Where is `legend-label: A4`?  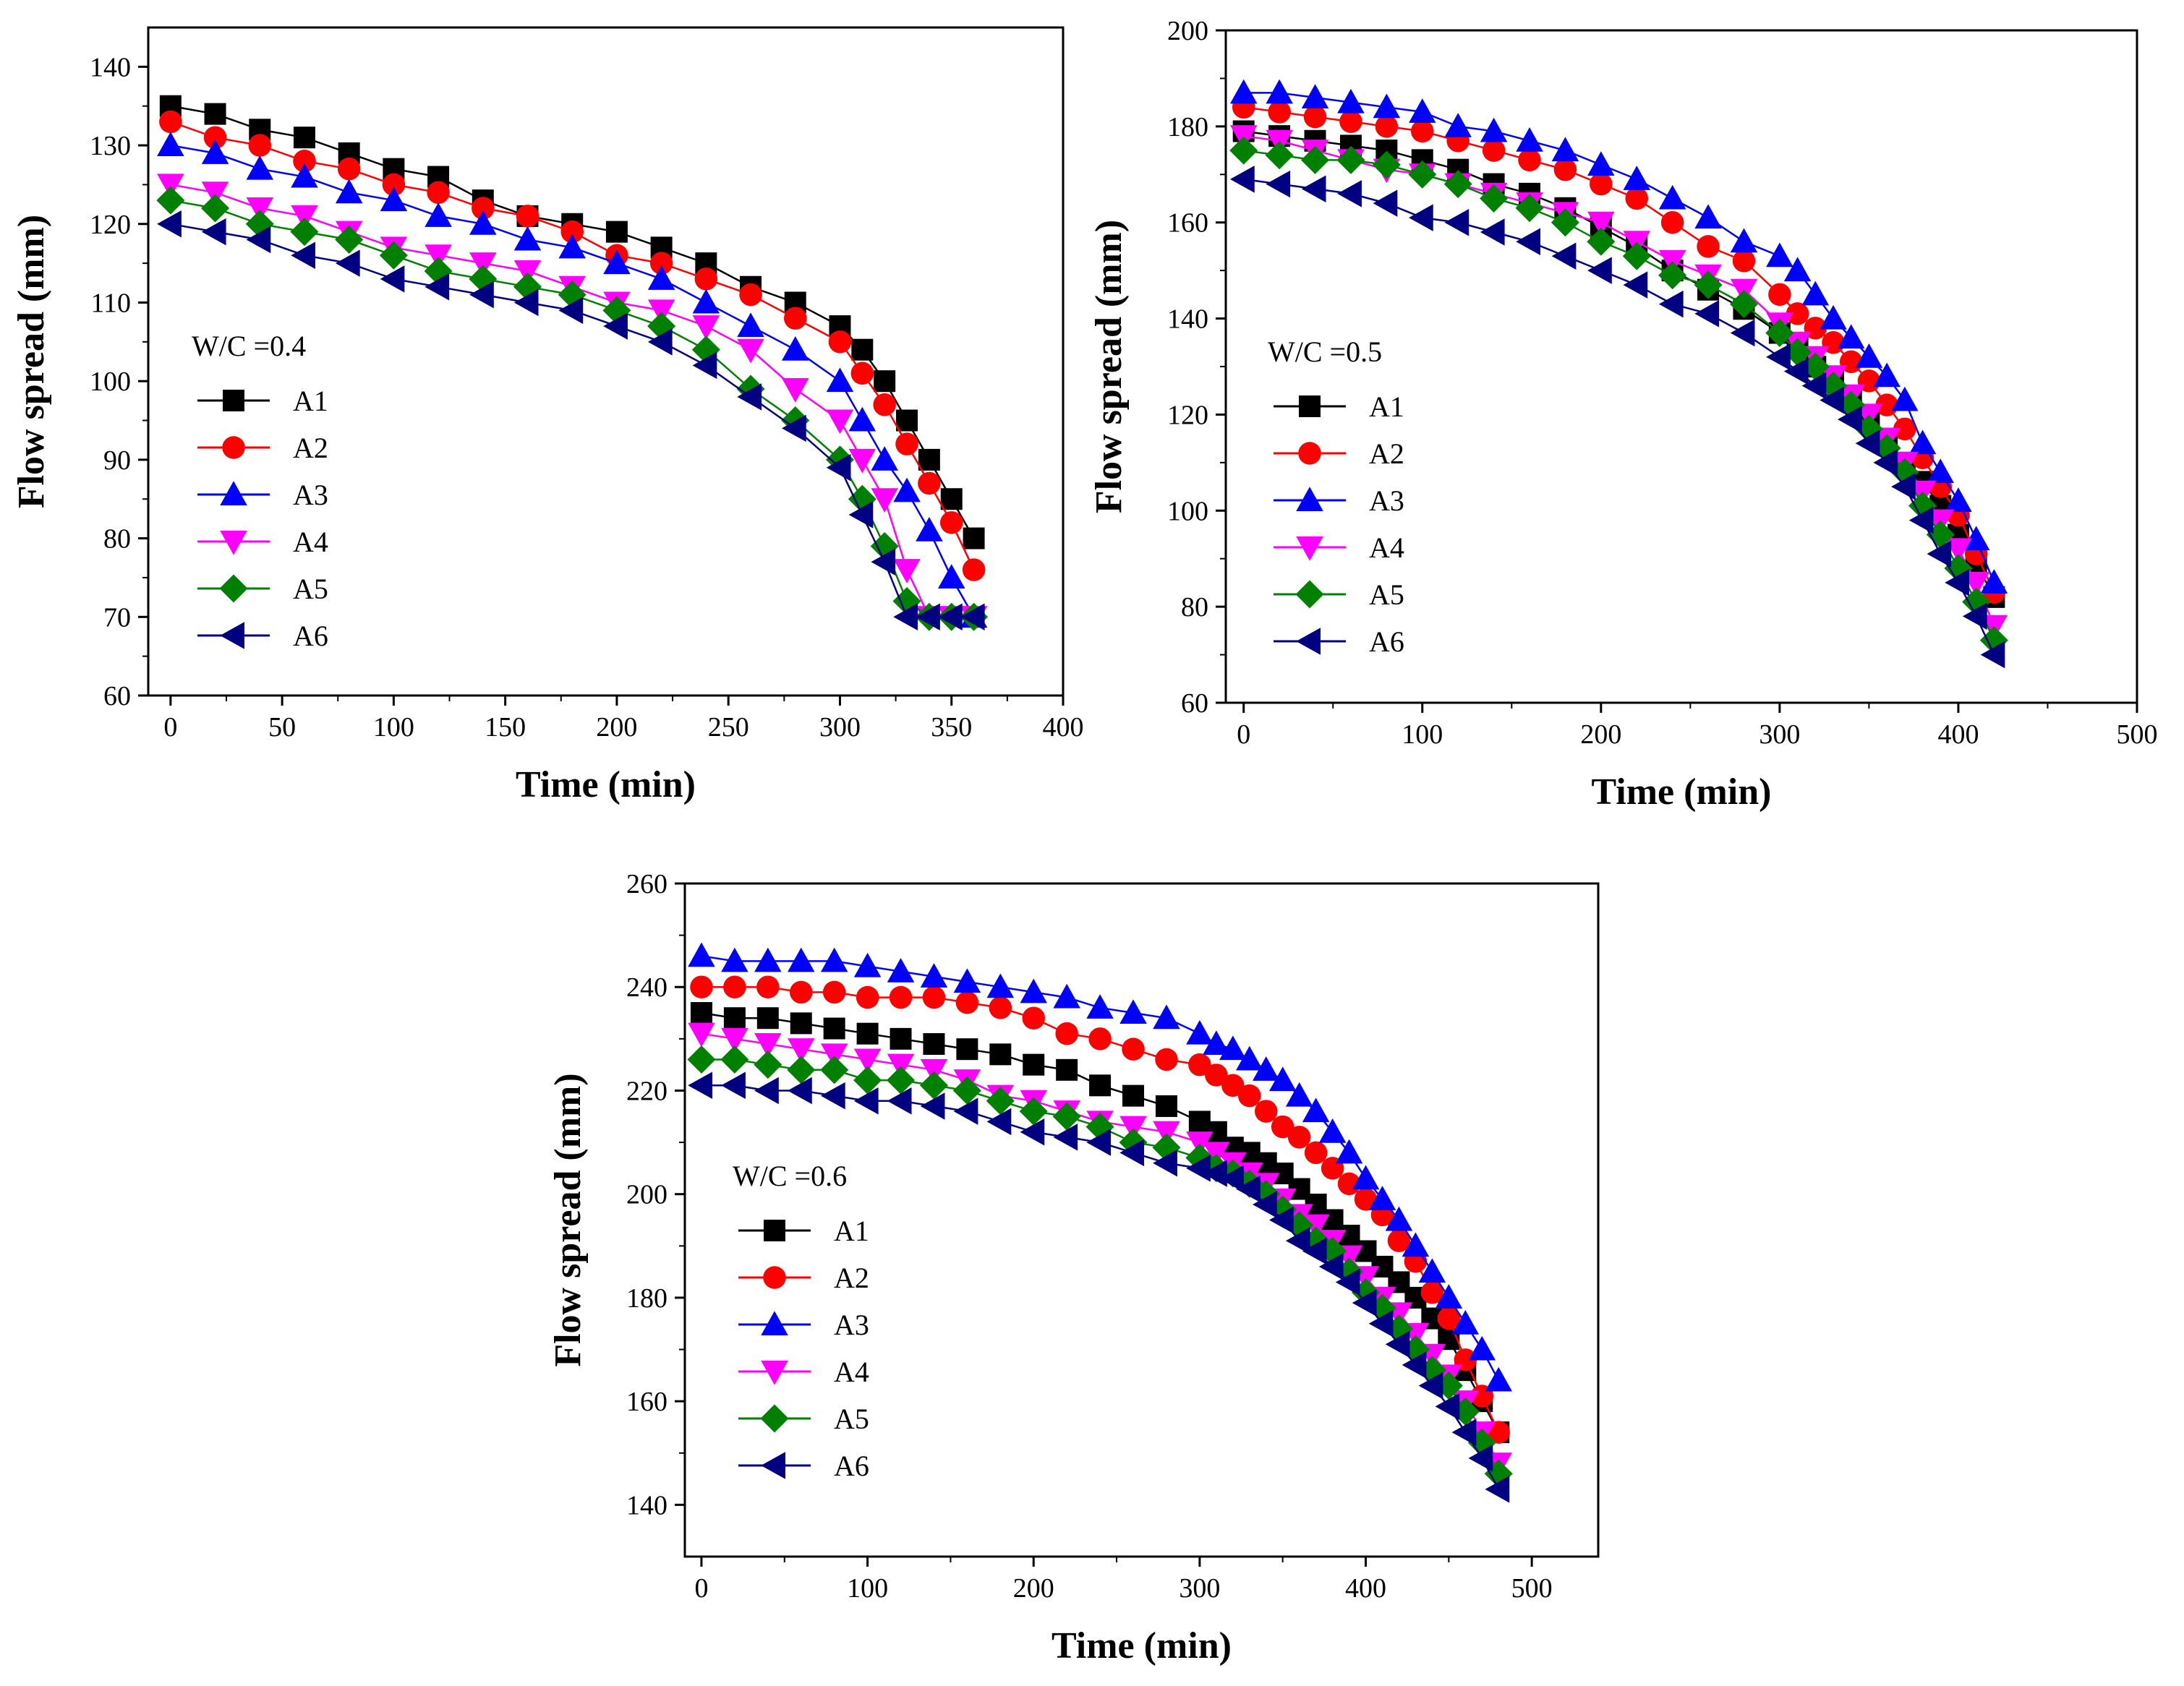
legend-label: A4 is located at coordinates (851, 1372).